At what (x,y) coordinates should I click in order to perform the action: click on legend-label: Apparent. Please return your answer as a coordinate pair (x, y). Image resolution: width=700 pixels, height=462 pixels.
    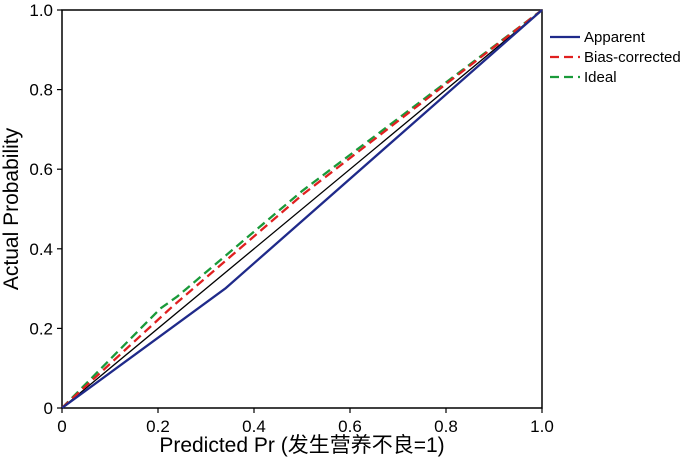
    Looking at the image, I should click on (615, 37).